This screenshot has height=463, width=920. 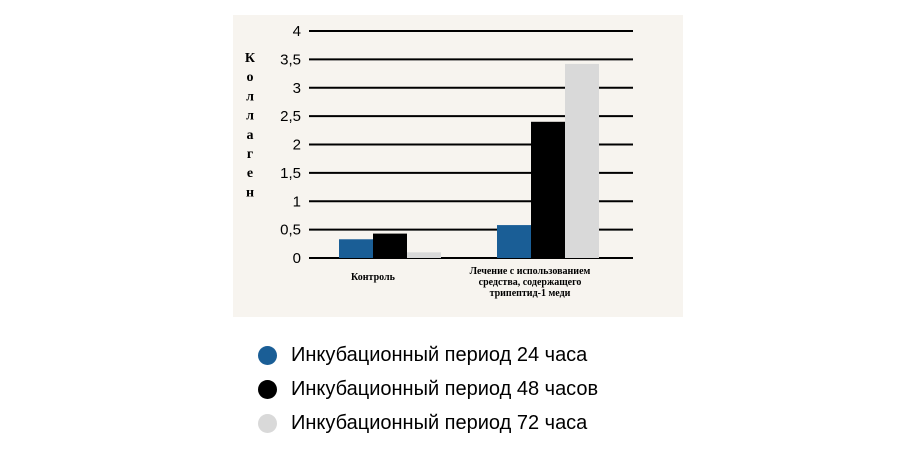 I want to click on y-axis-title-char: а, so click(x=250, y=135).